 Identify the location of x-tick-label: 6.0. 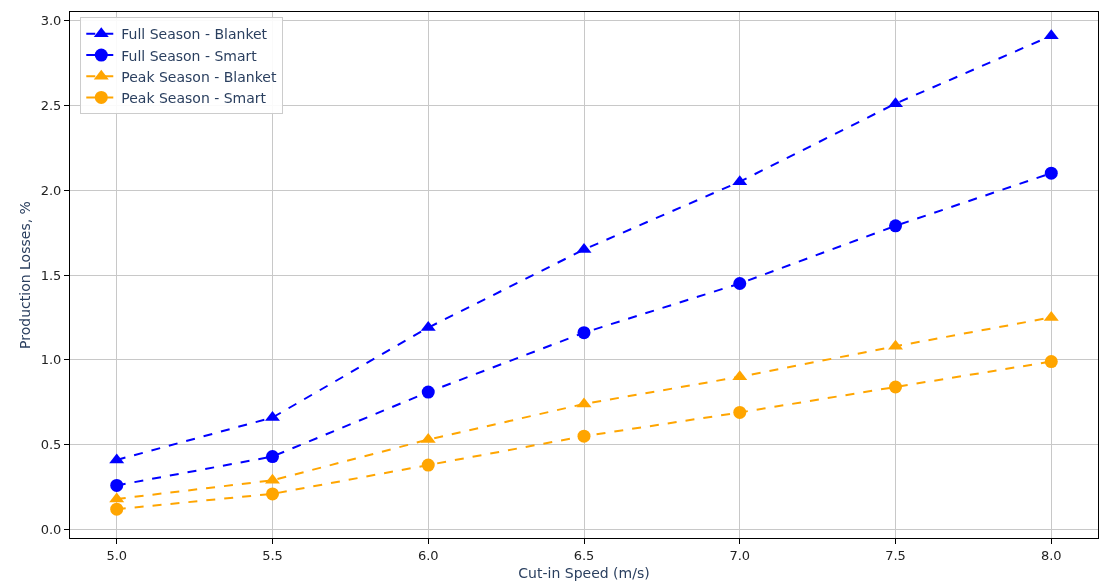
(428, 555).